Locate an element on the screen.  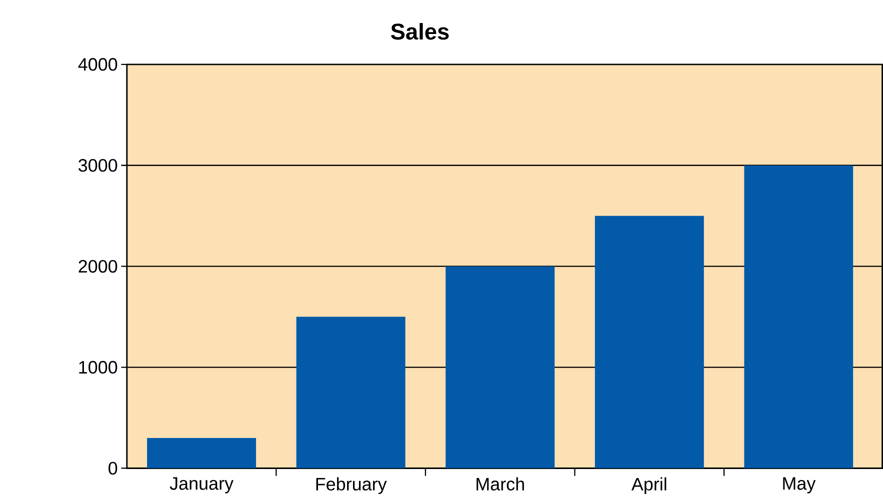
y-tick-label: 3000 is located at coordinates (98, 165).